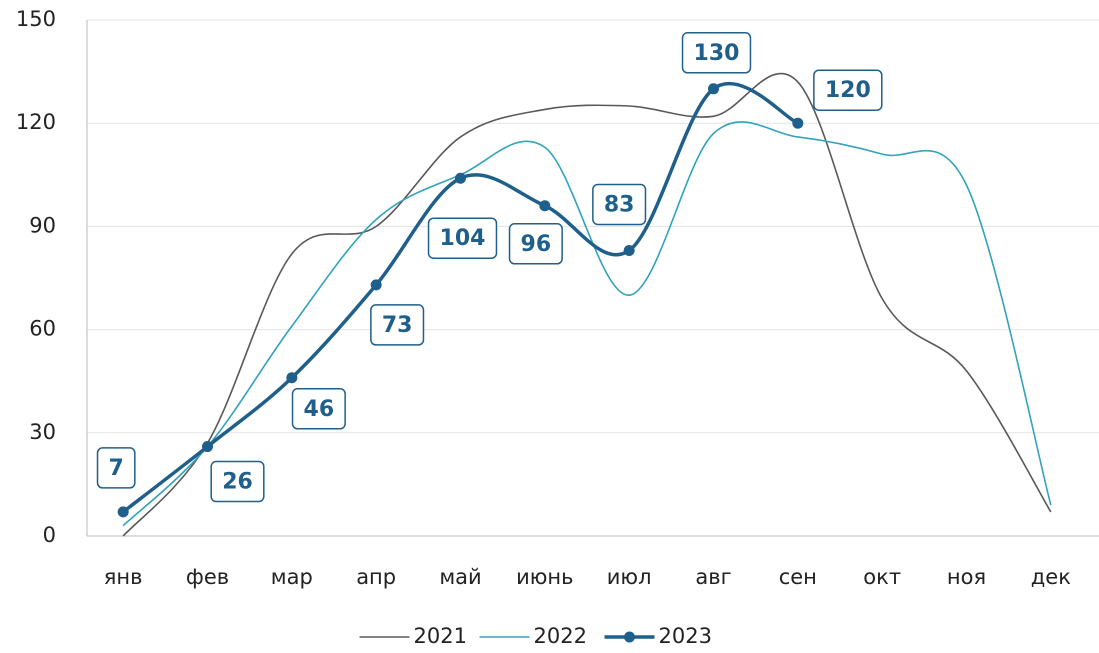 Image resolution: width=1099 pixels, height=653 pixels. Describe the element at coordinates (685, 636) in the screenshot. I see `legend-label: 2023` at that location.